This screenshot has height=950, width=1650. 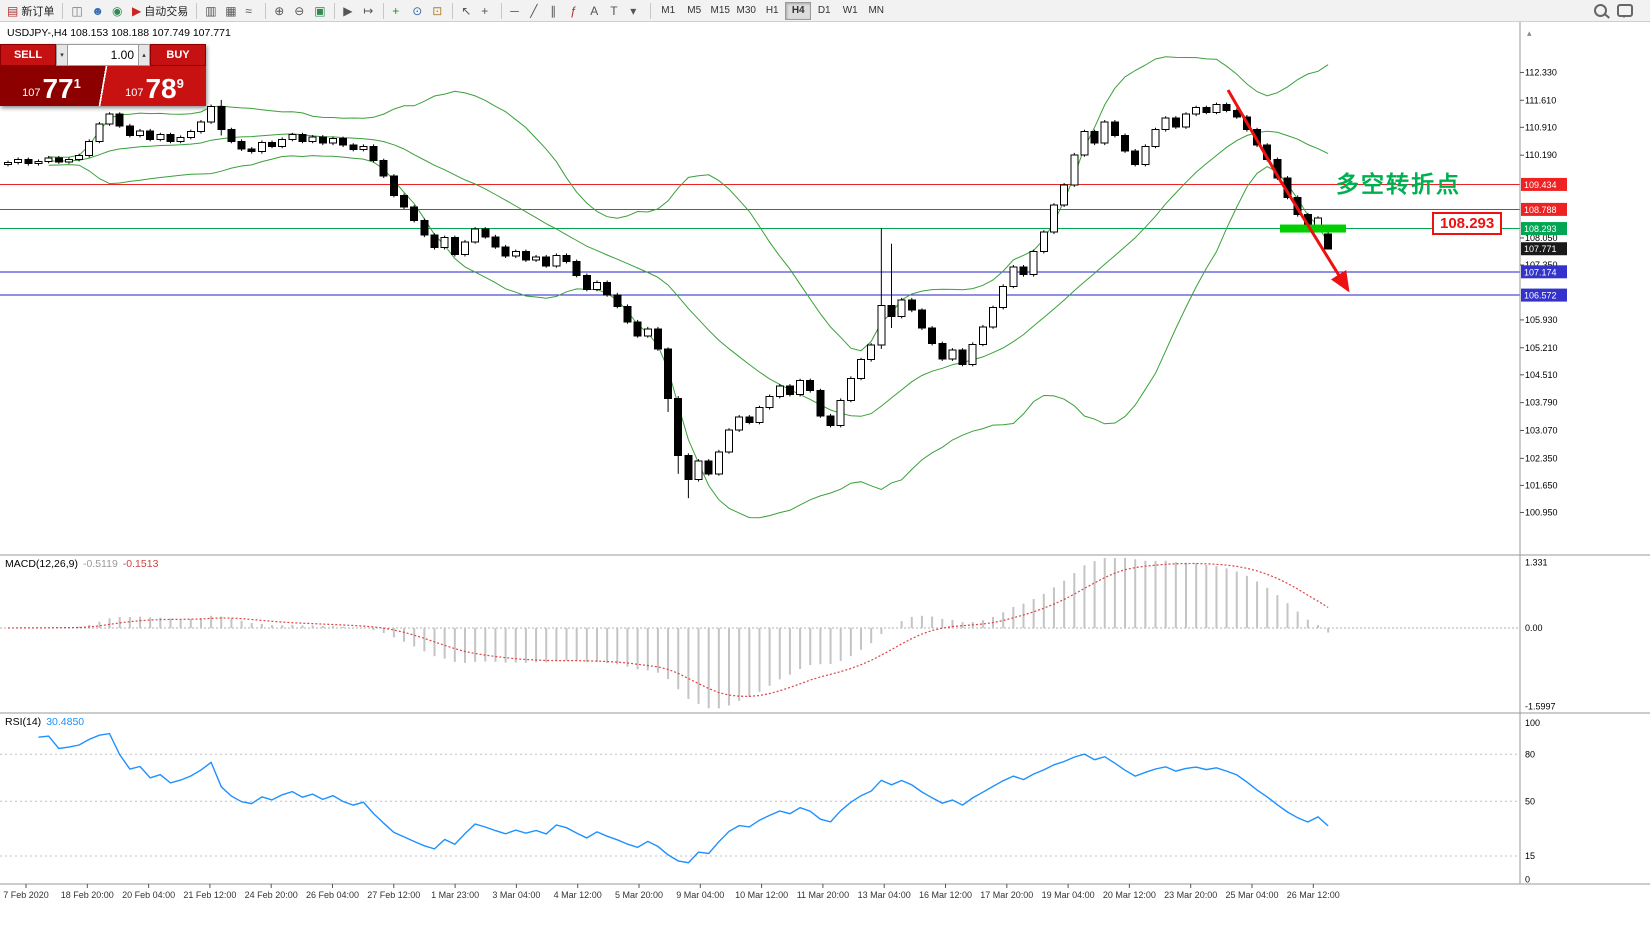 I want to click on price-callout-label: 108.293, so click(x=1467, y=223).